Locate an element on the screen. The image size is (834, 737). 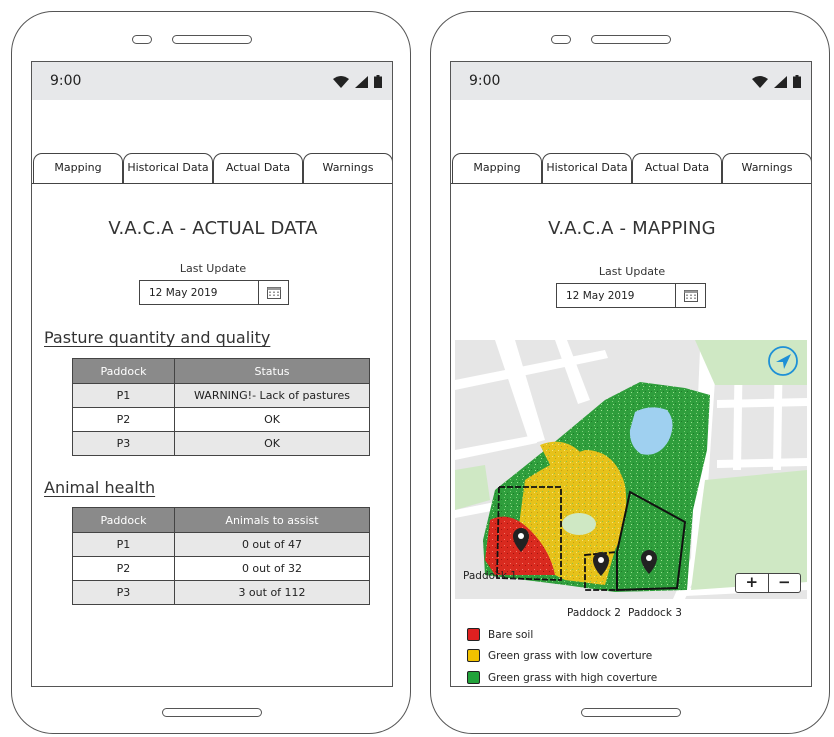
paddock-2-label: Paddock 2 is located at coordinates (594, 613).